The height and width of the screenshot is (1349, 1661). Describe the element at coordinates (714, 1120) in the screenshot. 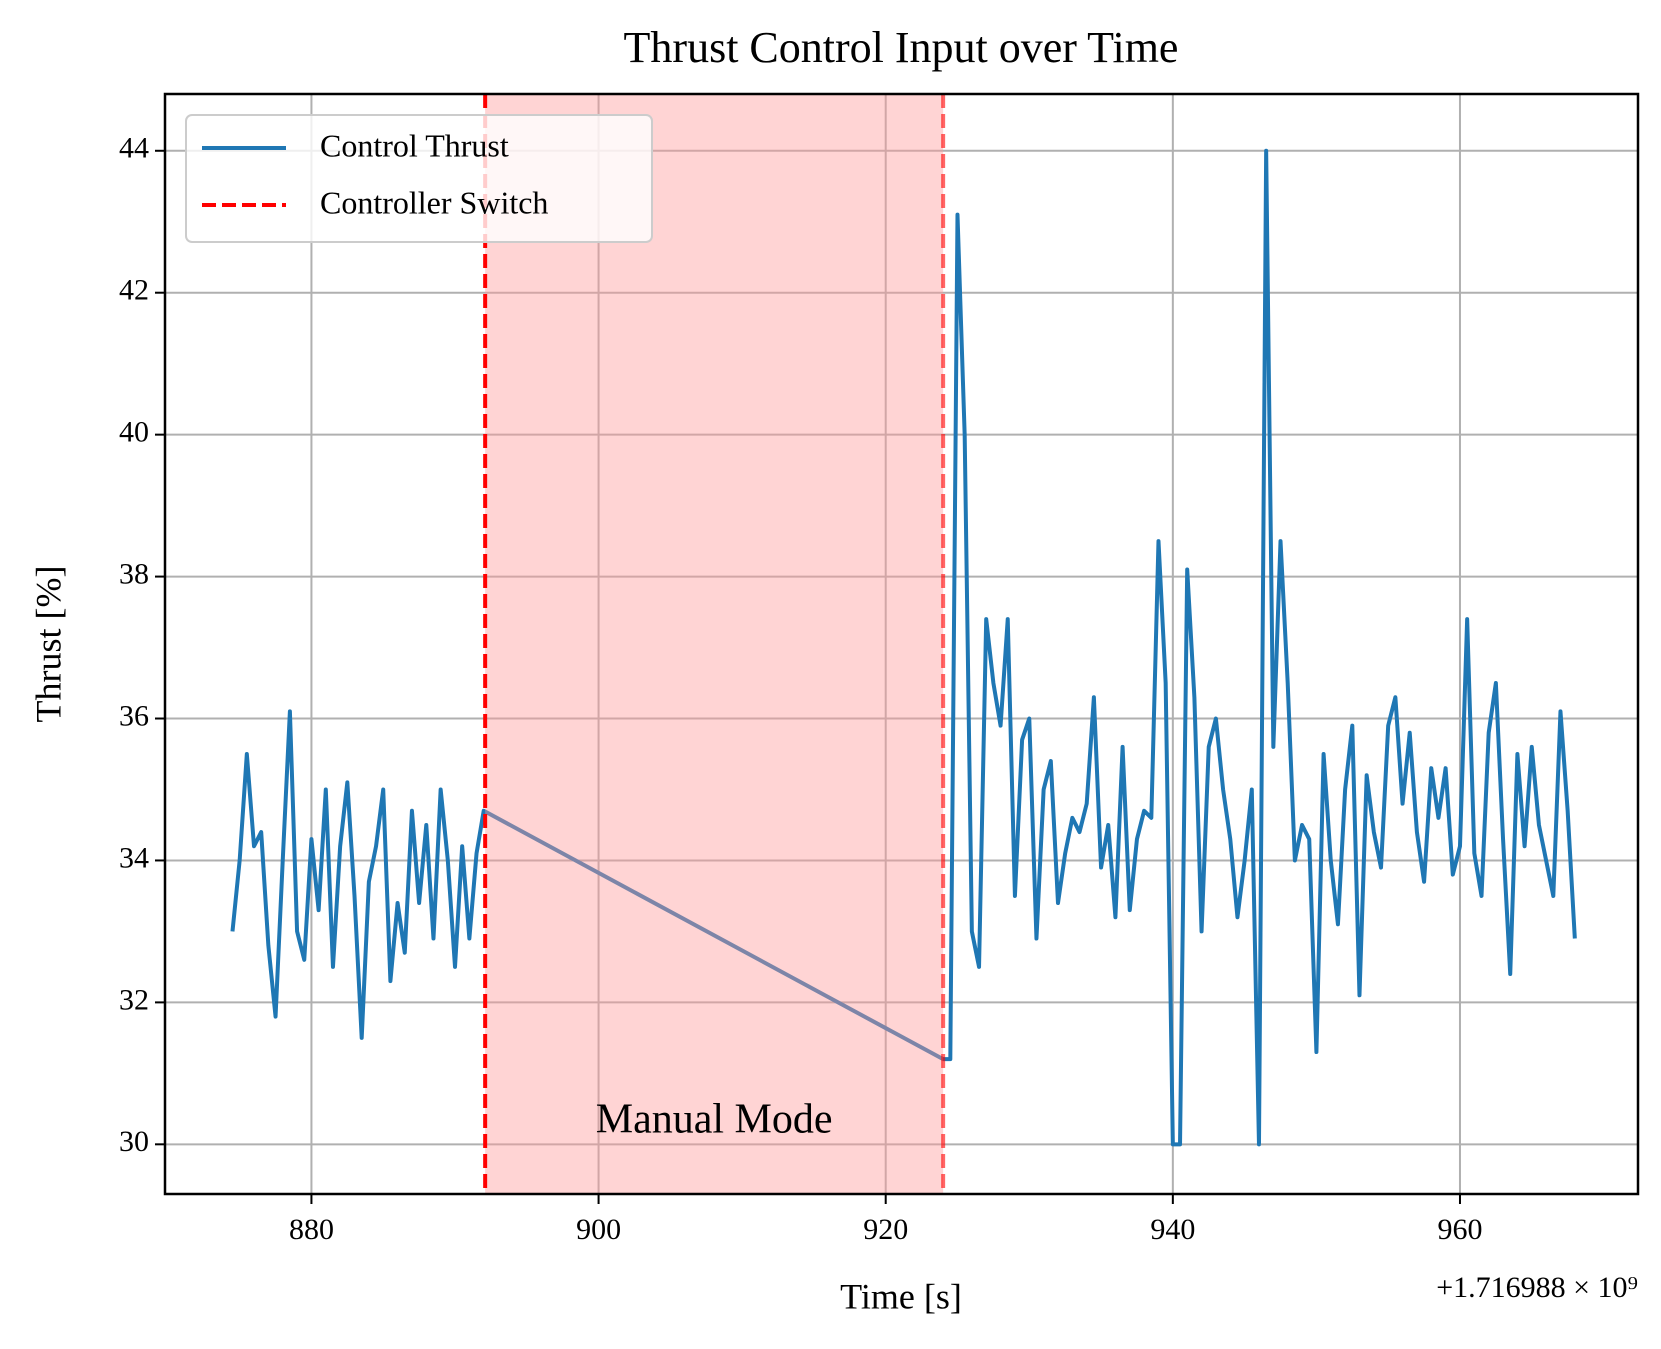

I see `annotation: Manual Mode` at that location.